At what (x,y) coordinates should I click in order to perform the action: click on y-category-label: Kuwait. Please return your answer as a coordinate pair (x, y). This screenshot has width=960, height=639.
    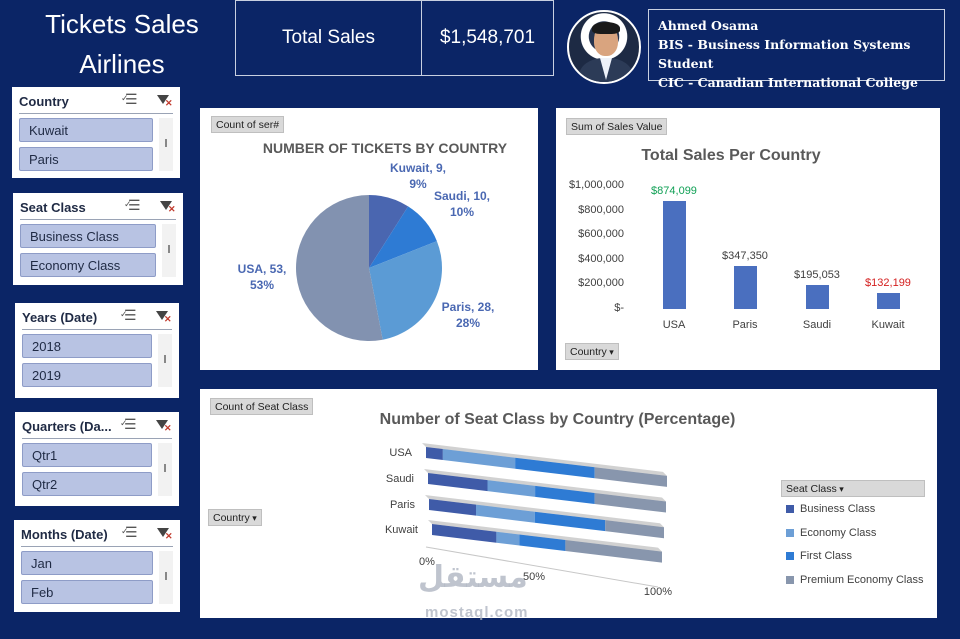
    Looking at the image, I should click on (401, 530).